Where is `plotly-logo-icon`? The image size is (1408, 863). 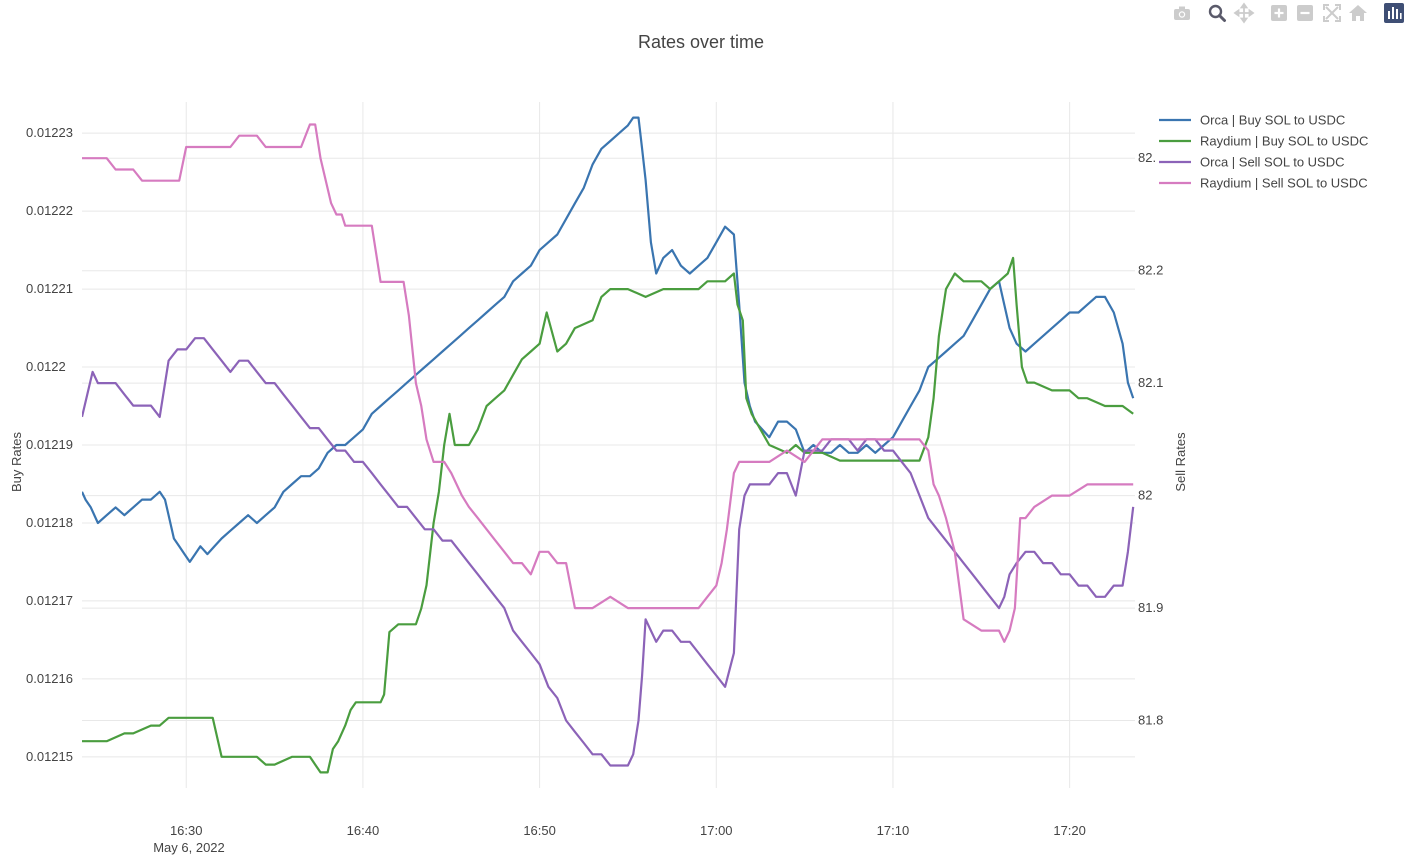 plotly-logo-icon is located at coordinates (1394, 13).